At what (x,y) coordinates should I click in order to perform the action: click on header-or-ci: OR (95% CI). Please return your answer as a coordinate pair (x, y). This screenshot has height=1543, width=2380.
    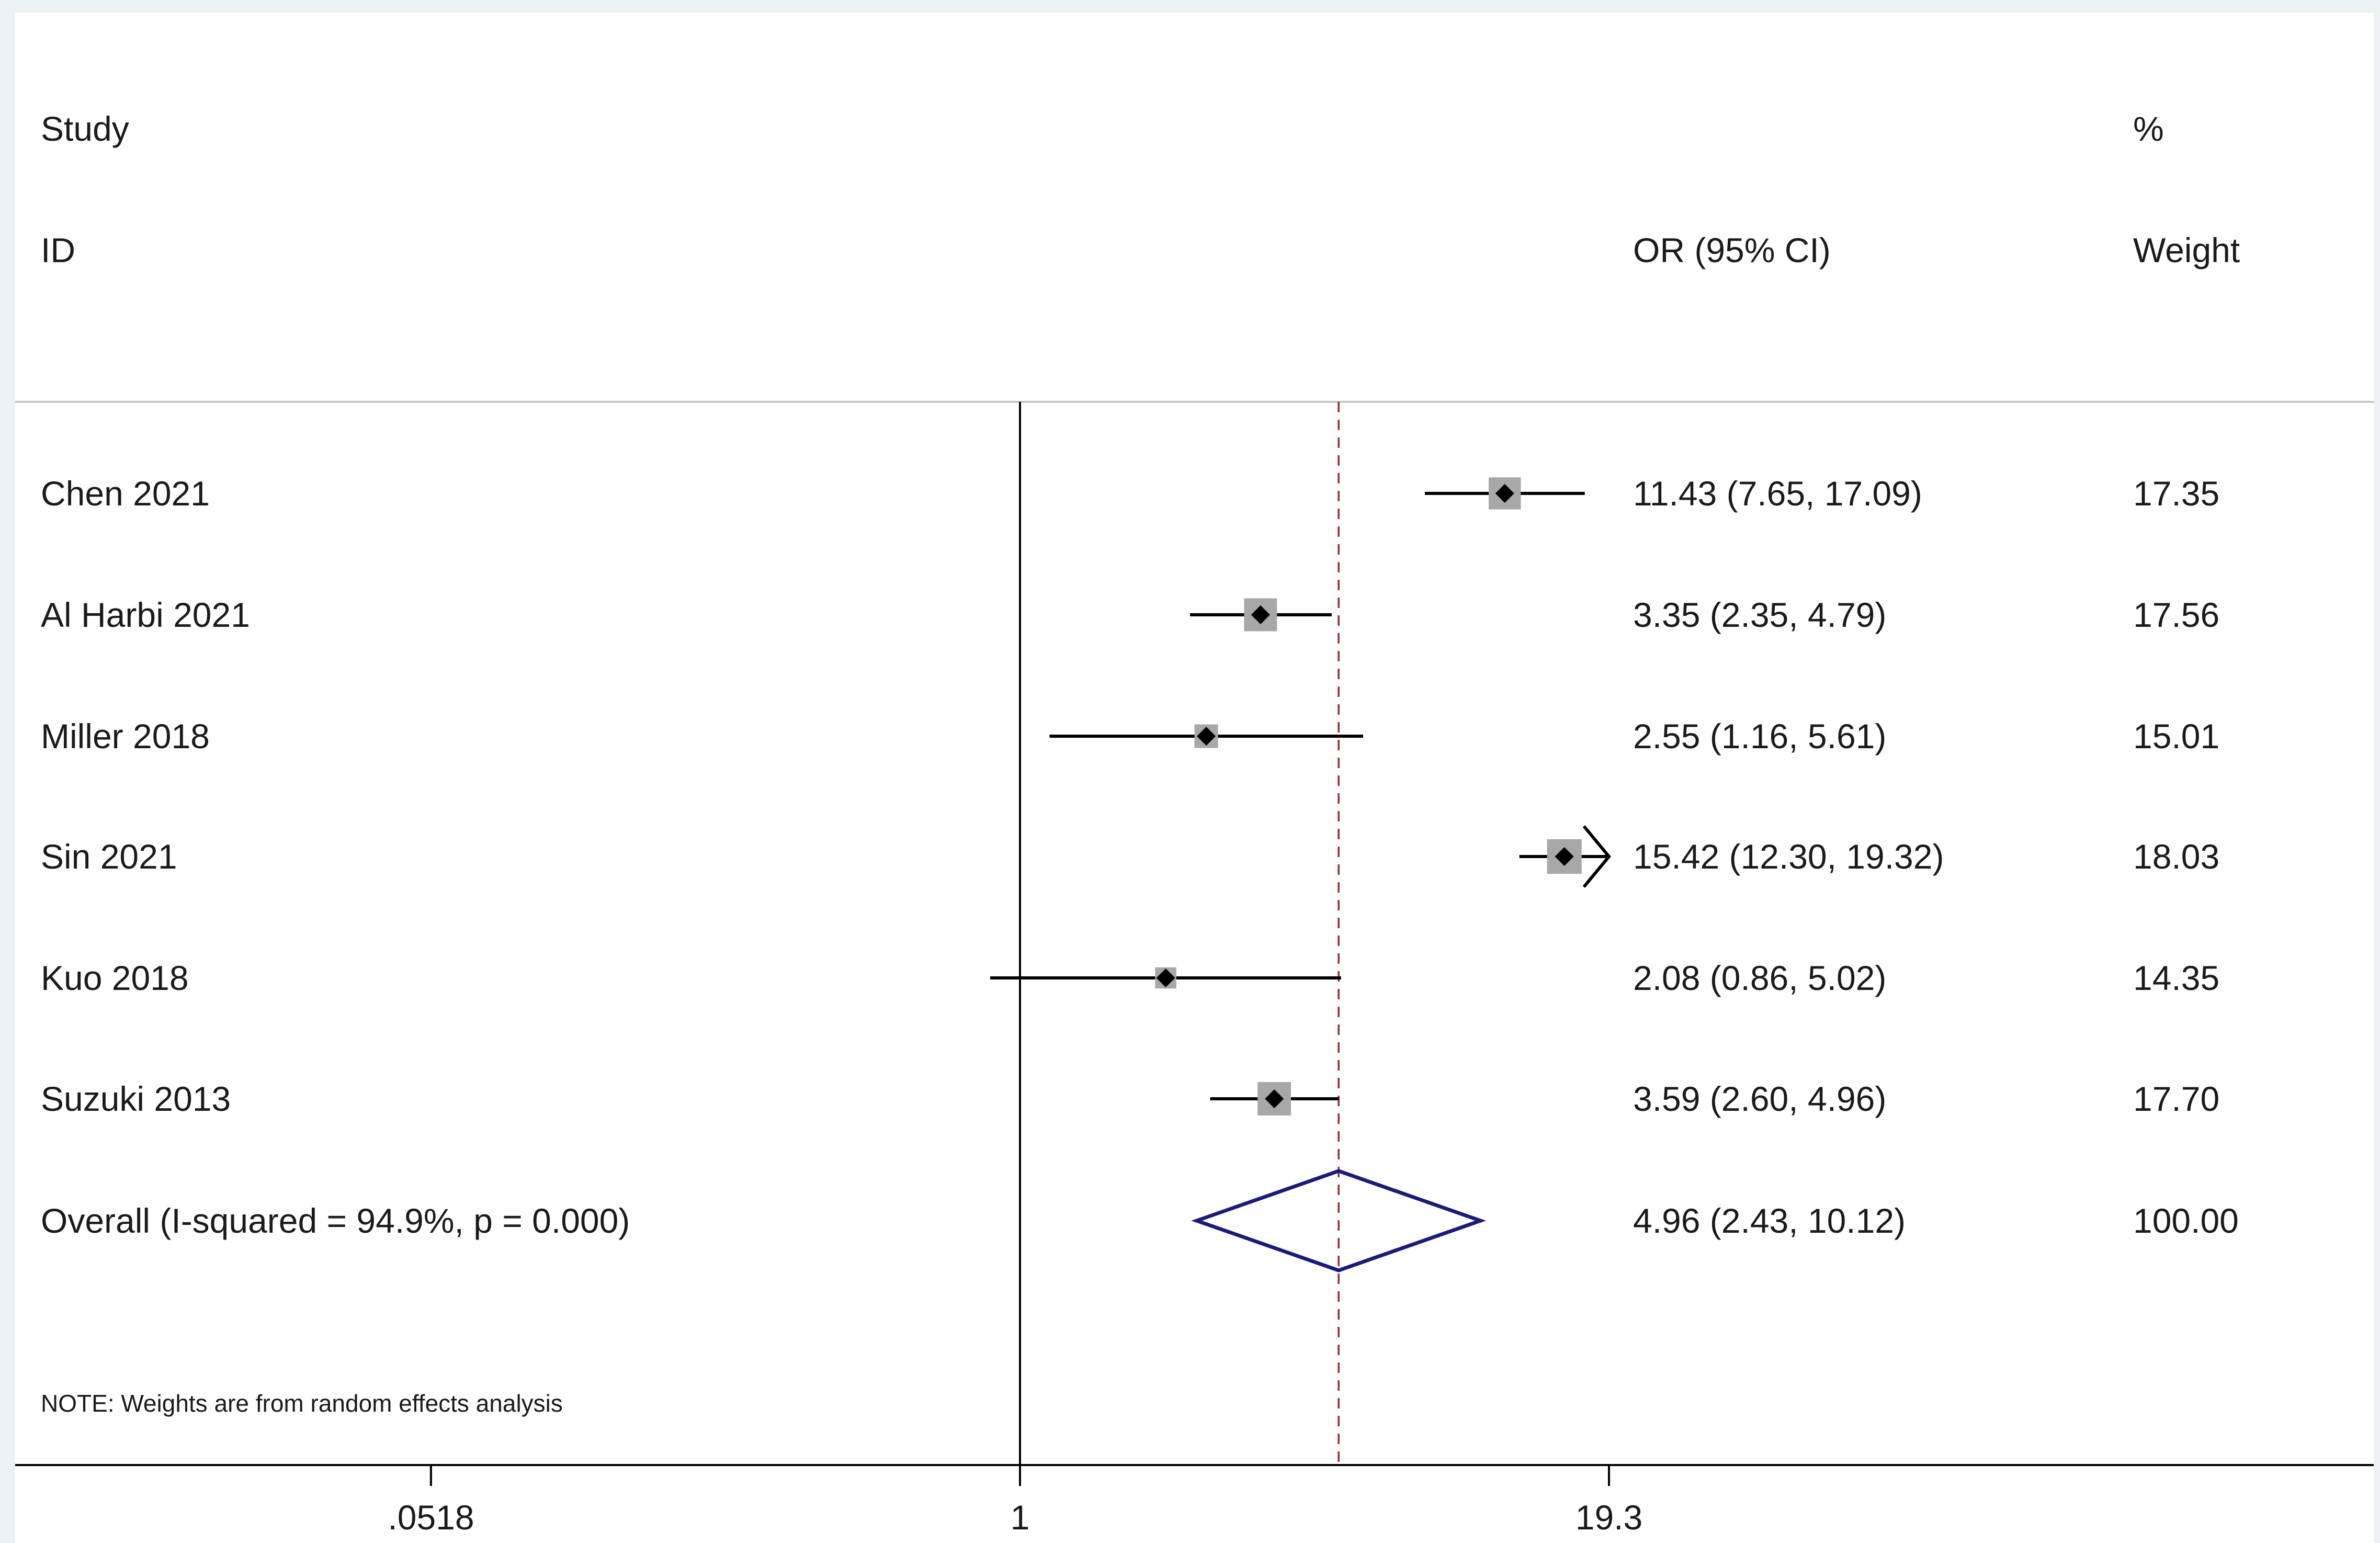
    Looking at the image, I should click on (1732, 250).